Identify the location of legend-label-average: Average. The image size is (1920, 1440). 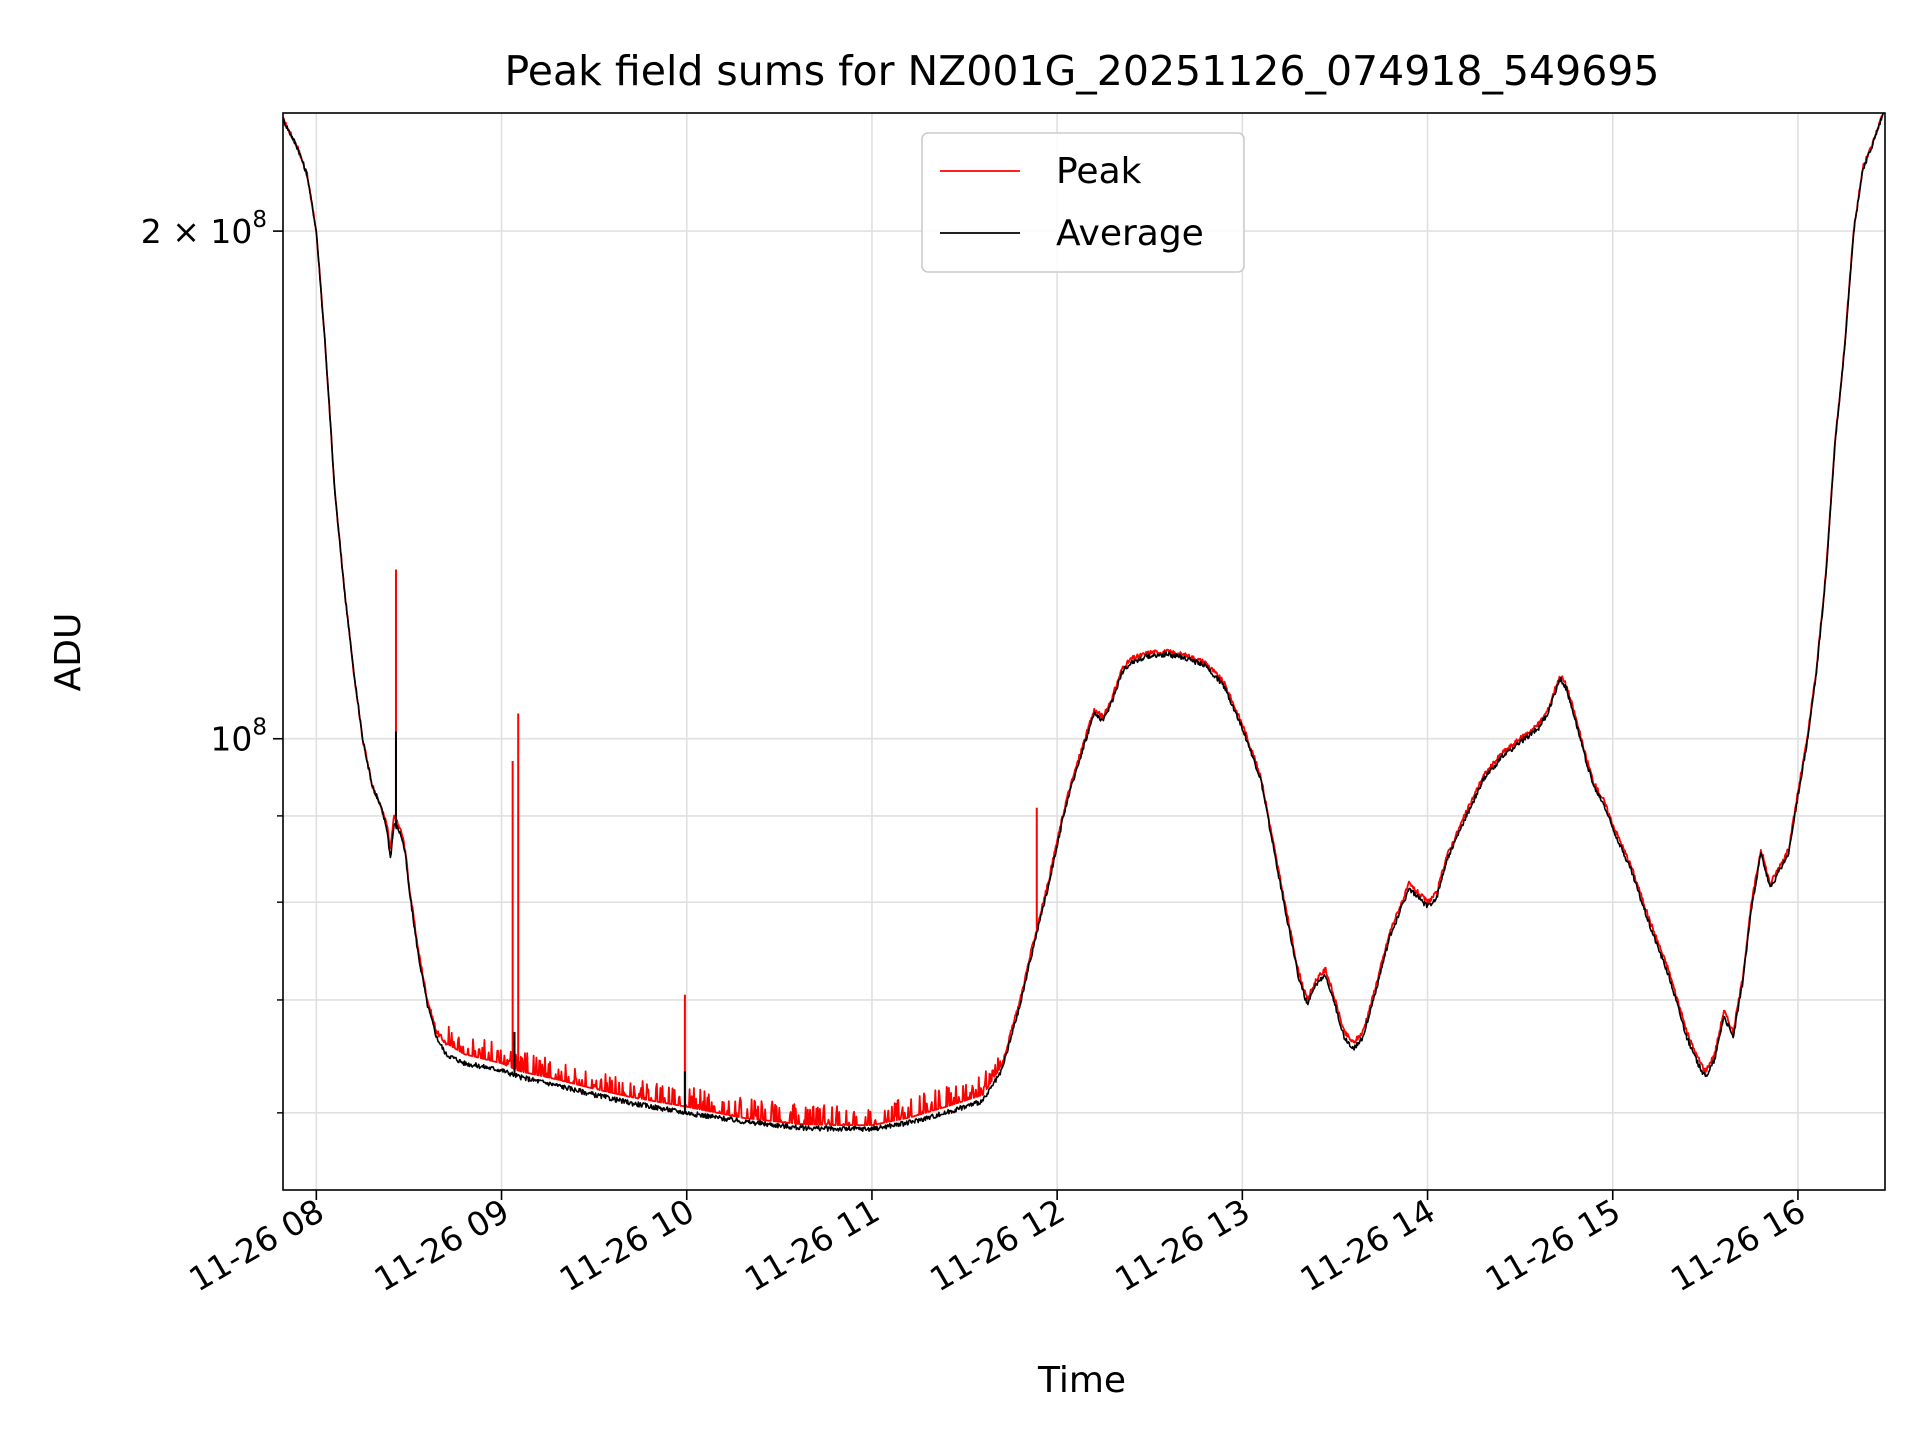
(1130, 233).